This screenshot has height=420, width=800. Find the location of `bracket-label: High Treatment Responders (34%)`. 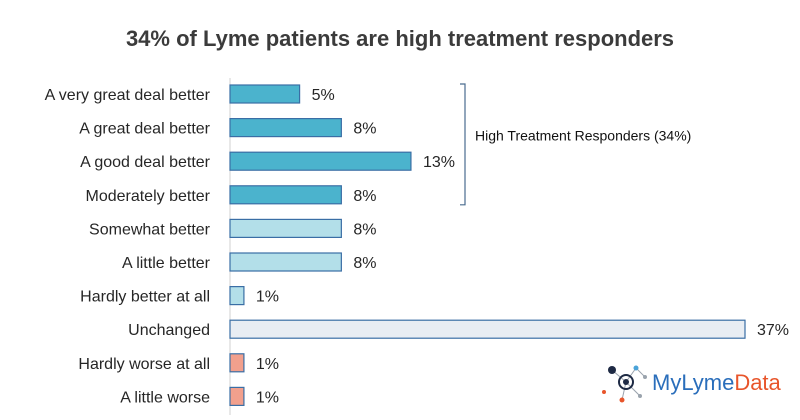

bracket-label: High Treatment Responders (34%) is located at coordinates (583, 135).